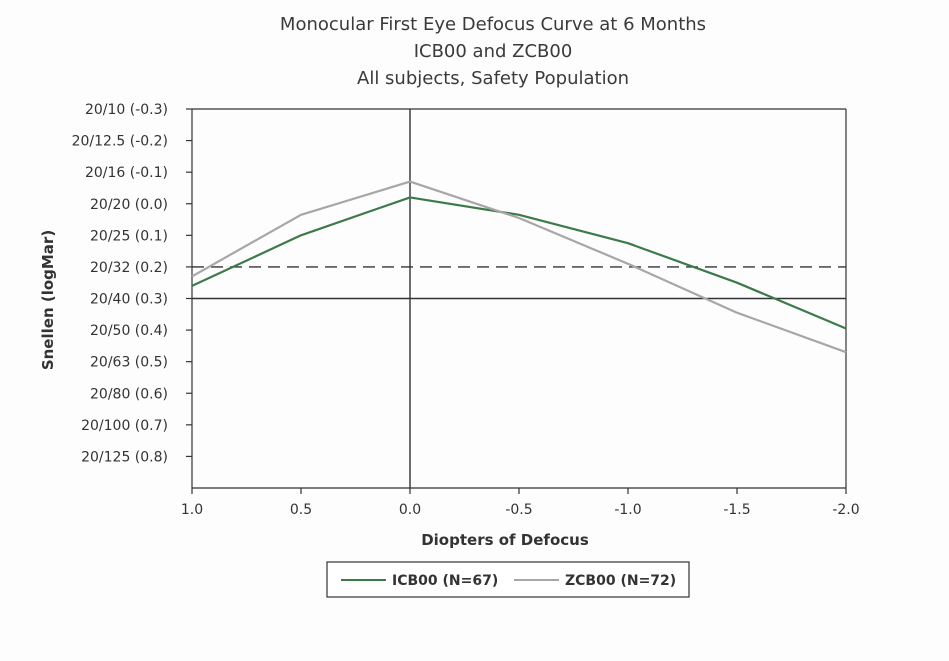 Image resolution: width=949 pixels, height=661 pixels. Describe the element at coordinates (301, 510) in the screenshot. I see `x-tick-label-1: 0.5` at that location.